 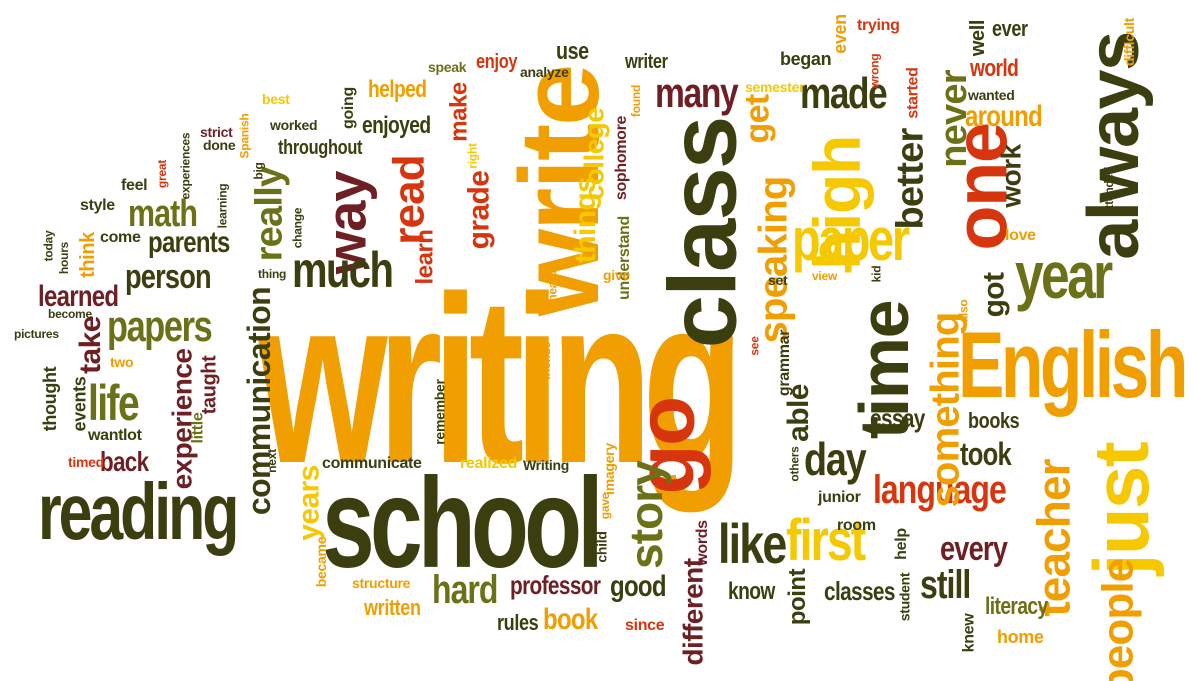 I want to click on word-learn: learn, so click(x=425, y=257).